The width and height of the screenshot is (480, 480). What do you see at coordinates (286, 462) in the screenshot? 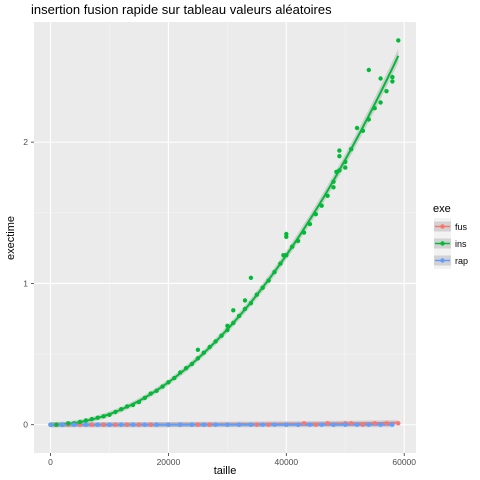
I see `x-tick-label: 40000` at bounding box center [286, 462].